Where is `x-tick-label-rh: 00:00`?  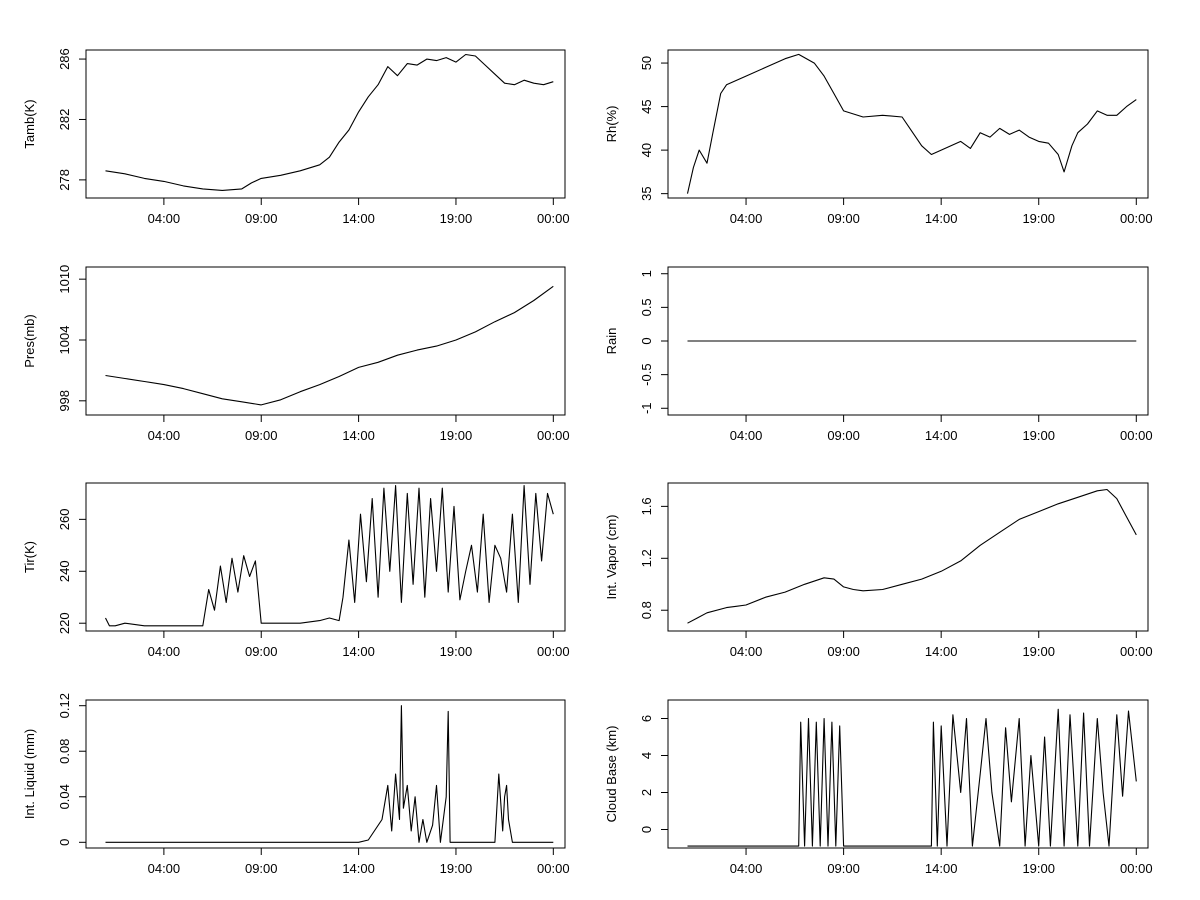
x-tick-label-rh: 00:00 is located at coordinates (1136, 218).